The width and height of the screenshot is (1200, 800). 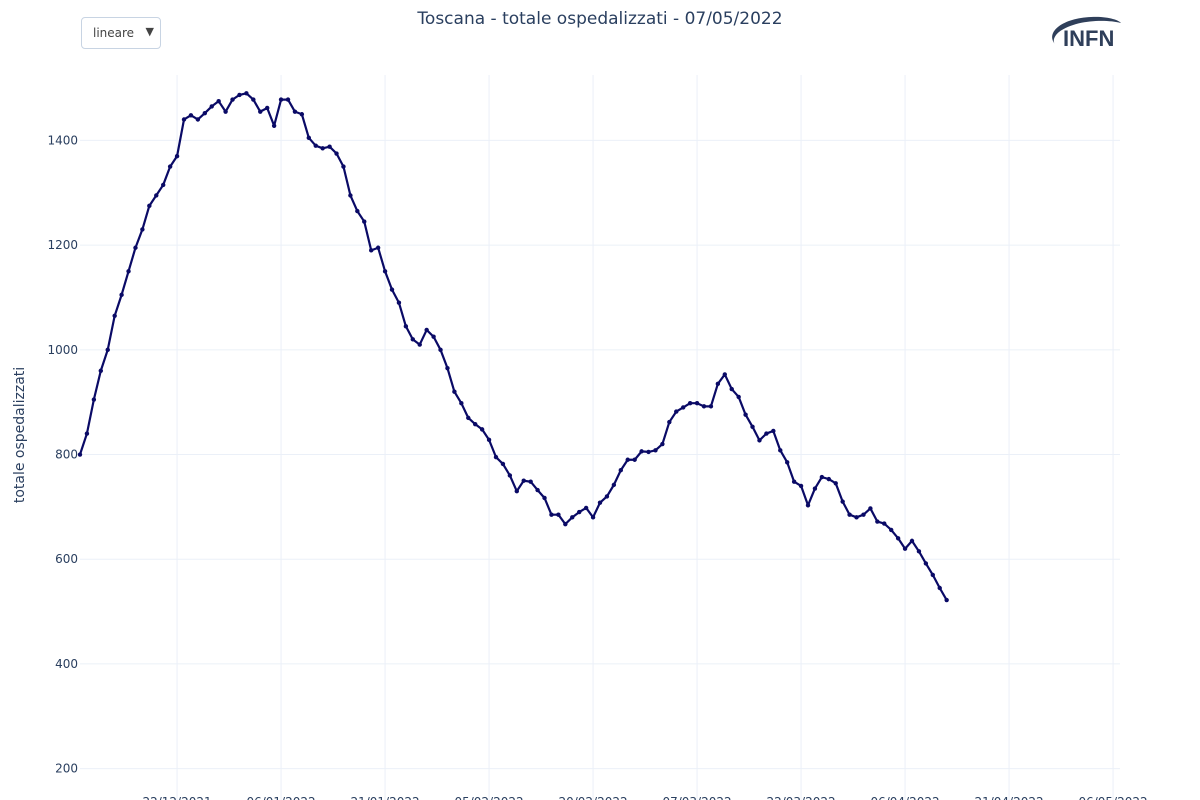 What do you see at coordinates (121, 33) in the screenshot?
I see `scale-select: lineare ▼` at bounding box center [121, 33].